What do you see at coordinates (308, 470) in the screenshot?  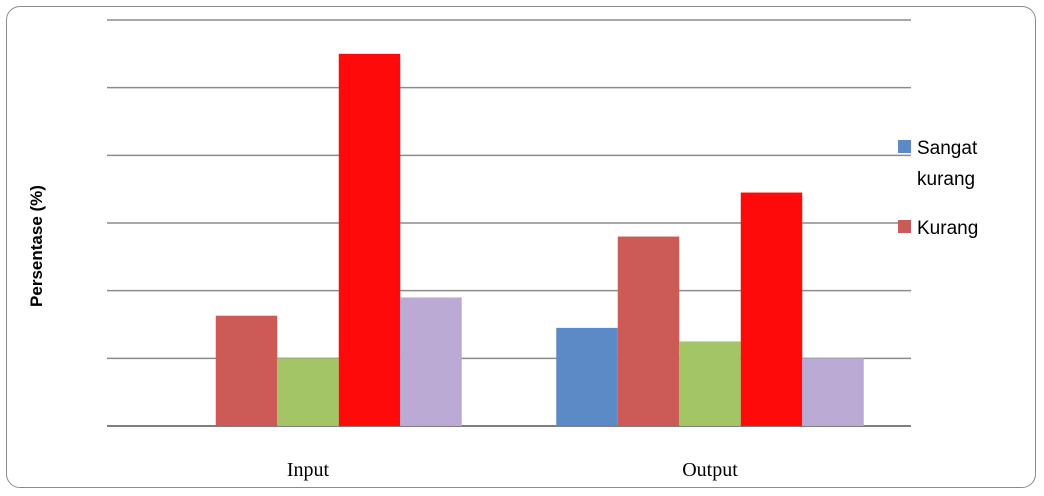 I see `x-tick-label: Input` at bounding box center [308, 470].